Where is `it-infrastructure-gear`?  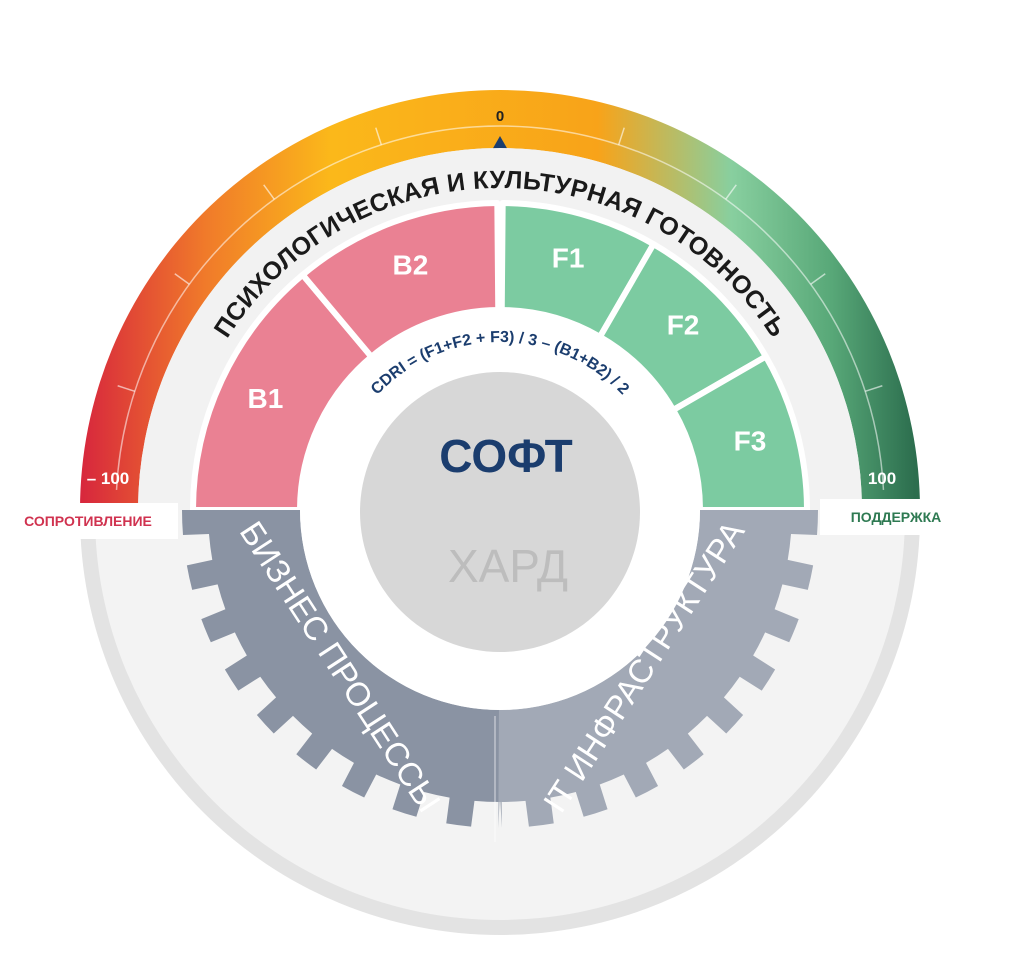 it-infrastructure-gear is located at coordinates (658, 669).